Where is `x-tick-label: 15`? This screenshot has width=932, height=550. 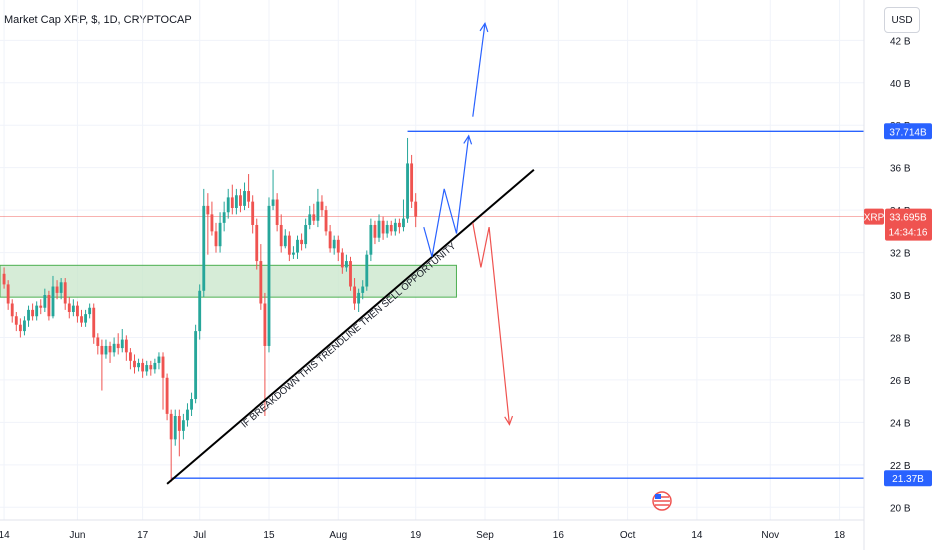 x-tick-label: 15 is located at coordinates (269, 535).